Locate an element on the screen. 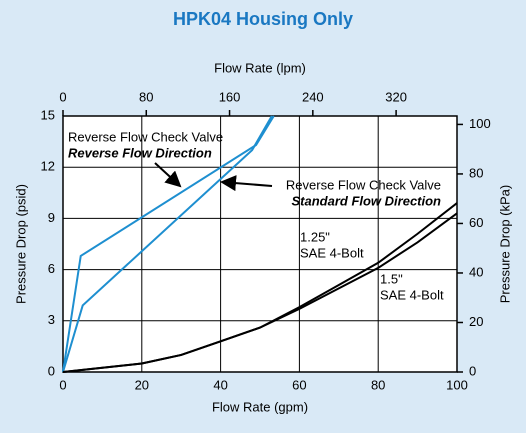 This screenshot has height=433, width=526. annotation: Standard Flow Direction is located at coordinates (366, 200).